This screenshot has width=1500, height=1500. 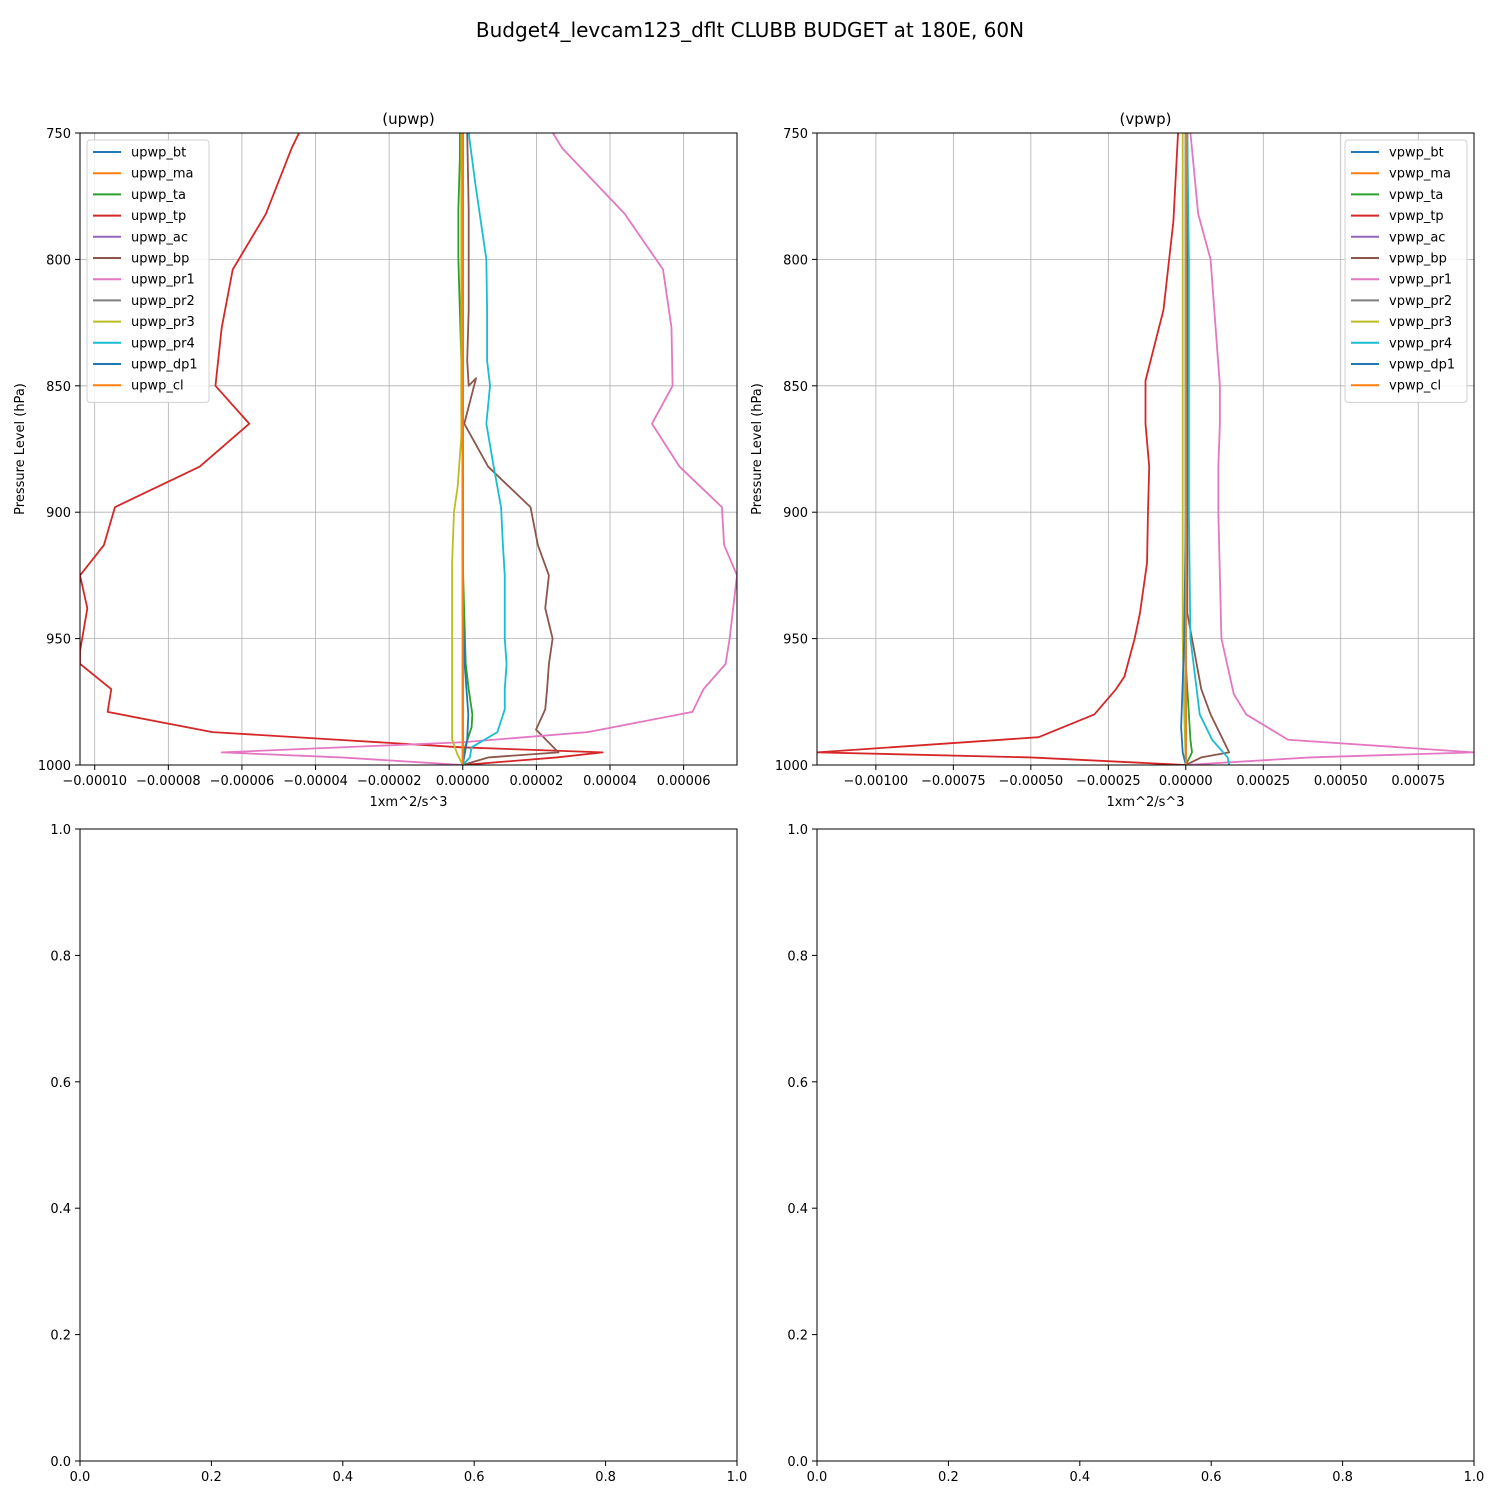 I want to click on legend-label: upwp_pr3, so click(x=163, y=322).